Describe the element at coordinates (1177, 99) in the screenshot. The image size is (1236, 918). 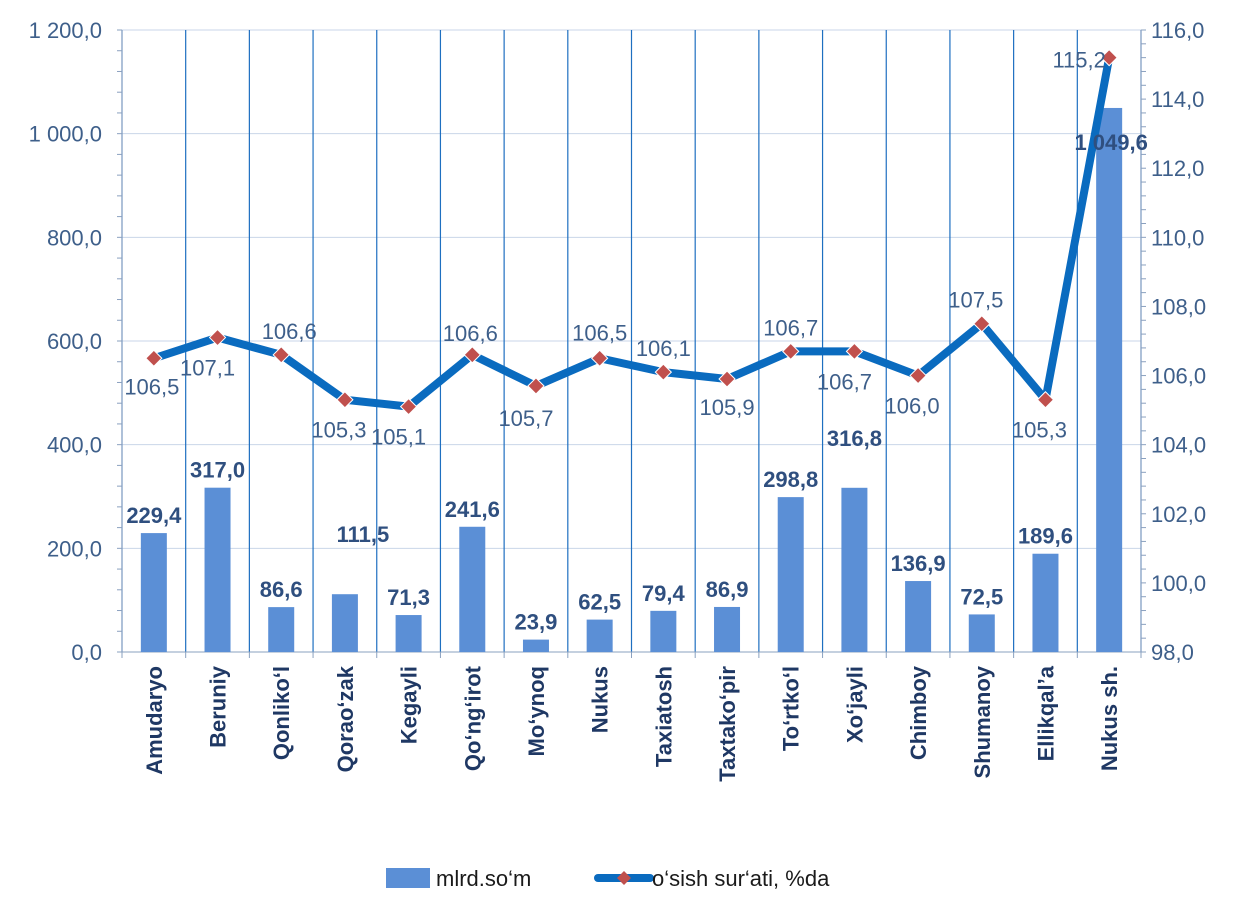
I see `y-right-tick-label: 114,0` at that location.